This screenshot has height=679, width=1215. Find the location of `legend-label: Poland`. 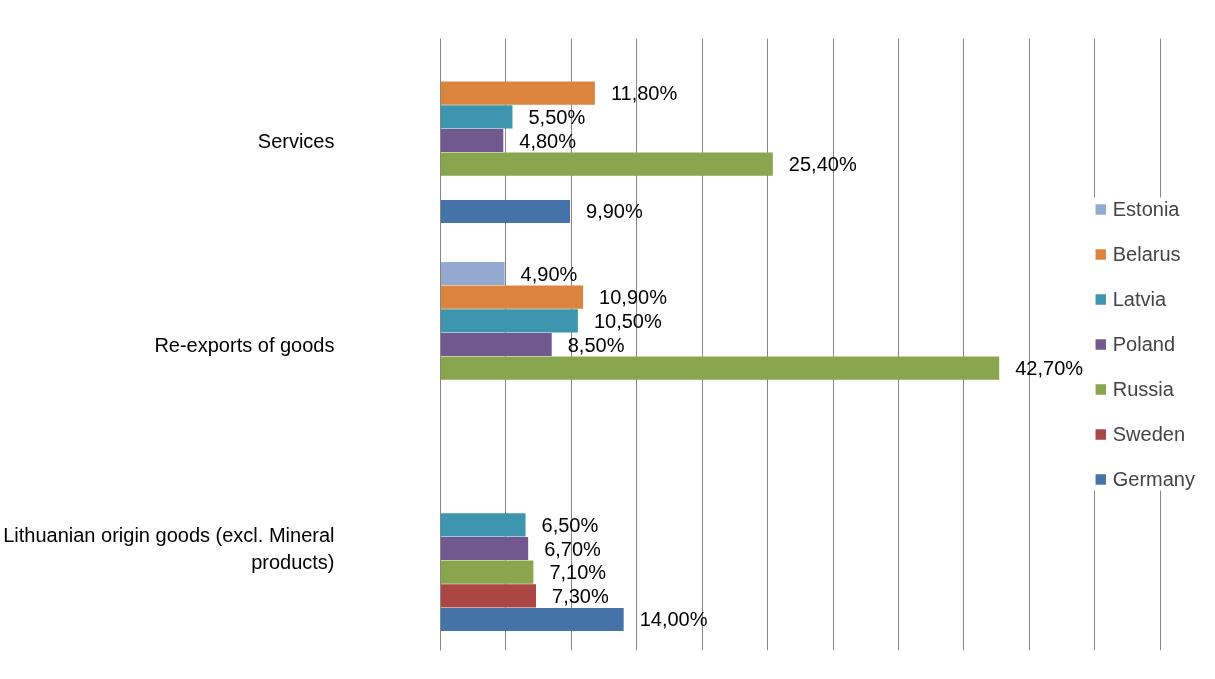

legend-label: Poland is located at coordinates (1144, 344).